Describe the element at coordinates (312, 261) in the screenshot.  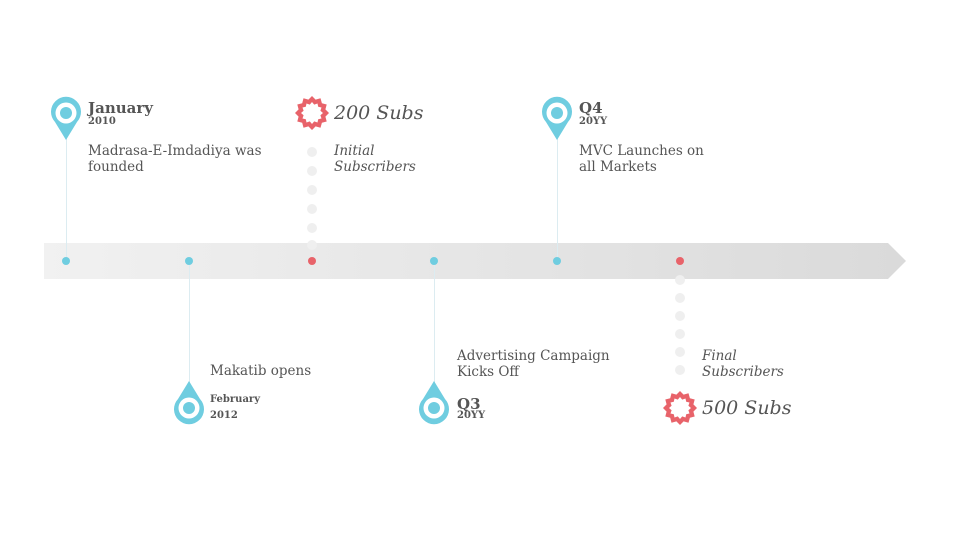
I see `timeline-dot-200-subs` at that location.